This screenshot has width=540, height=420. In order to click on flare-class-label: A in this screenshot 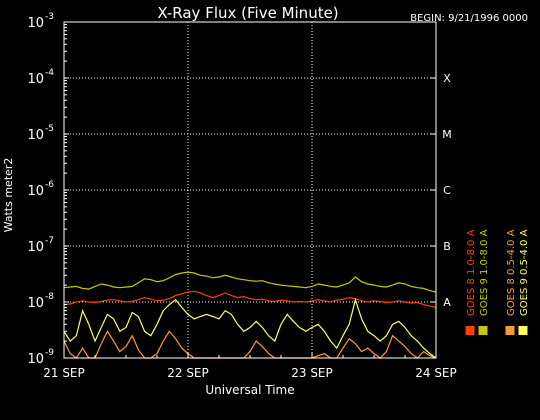, I will do `click(447, 302)`.